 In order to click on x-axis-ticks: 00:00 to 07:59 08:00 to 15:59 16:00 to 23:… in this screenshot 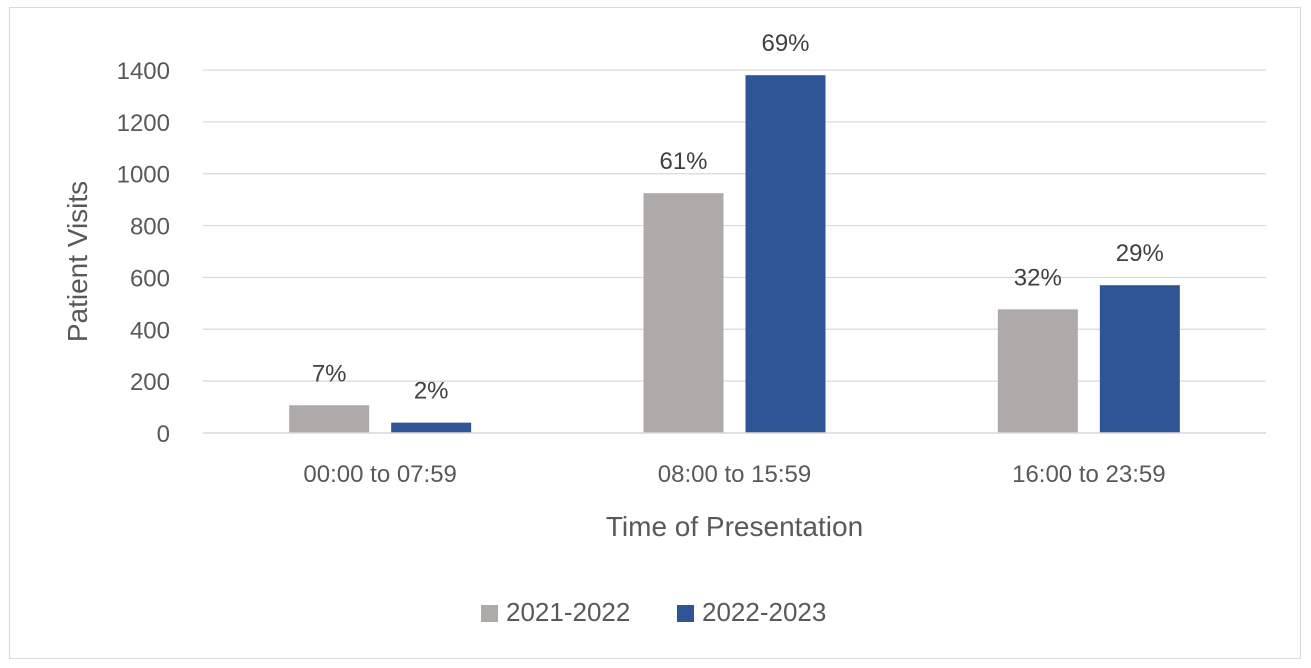, I will do `click(734, 474)`.